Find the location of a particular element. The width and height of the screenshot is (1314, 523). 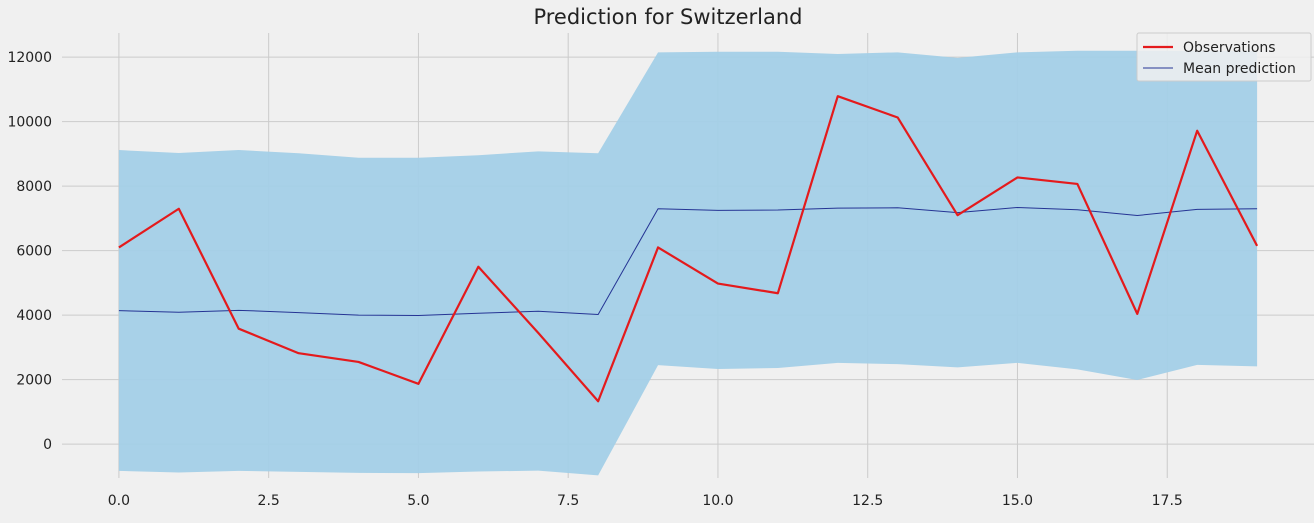

y-tick-label: 10000 is located at coordinates (29, 123).